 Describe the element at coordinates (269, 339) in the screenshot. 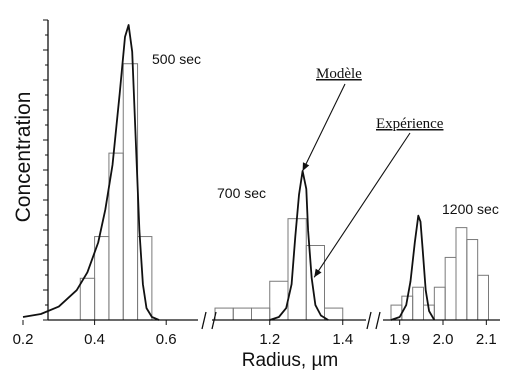

I see `x-tick-label: 1.2` at that location.